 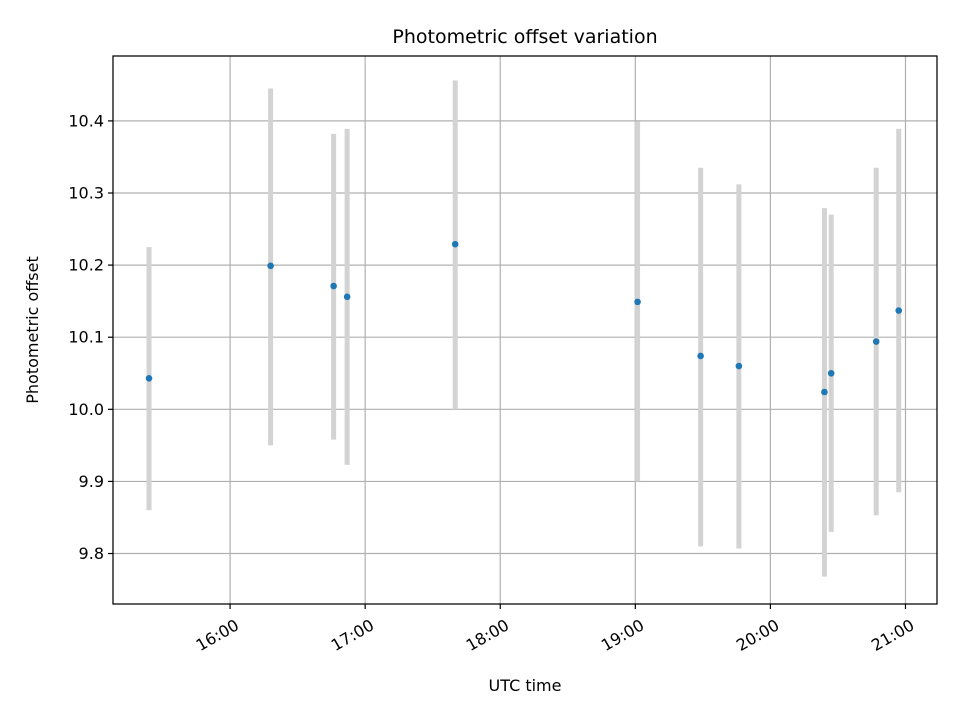 I want to click on y-tick-label: 9.9, so click(x=91, y=481).